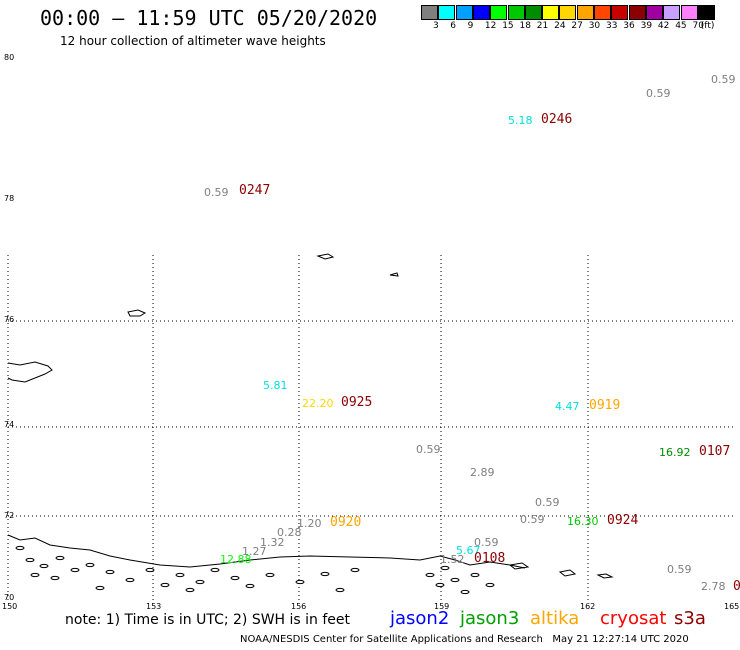 Image resolution: width=740 pixels, height=650 pixels. What do you see at coordinates (30, 372) in the screenshot?
I see `left-island-coastline` at bounding box center [30, 372].